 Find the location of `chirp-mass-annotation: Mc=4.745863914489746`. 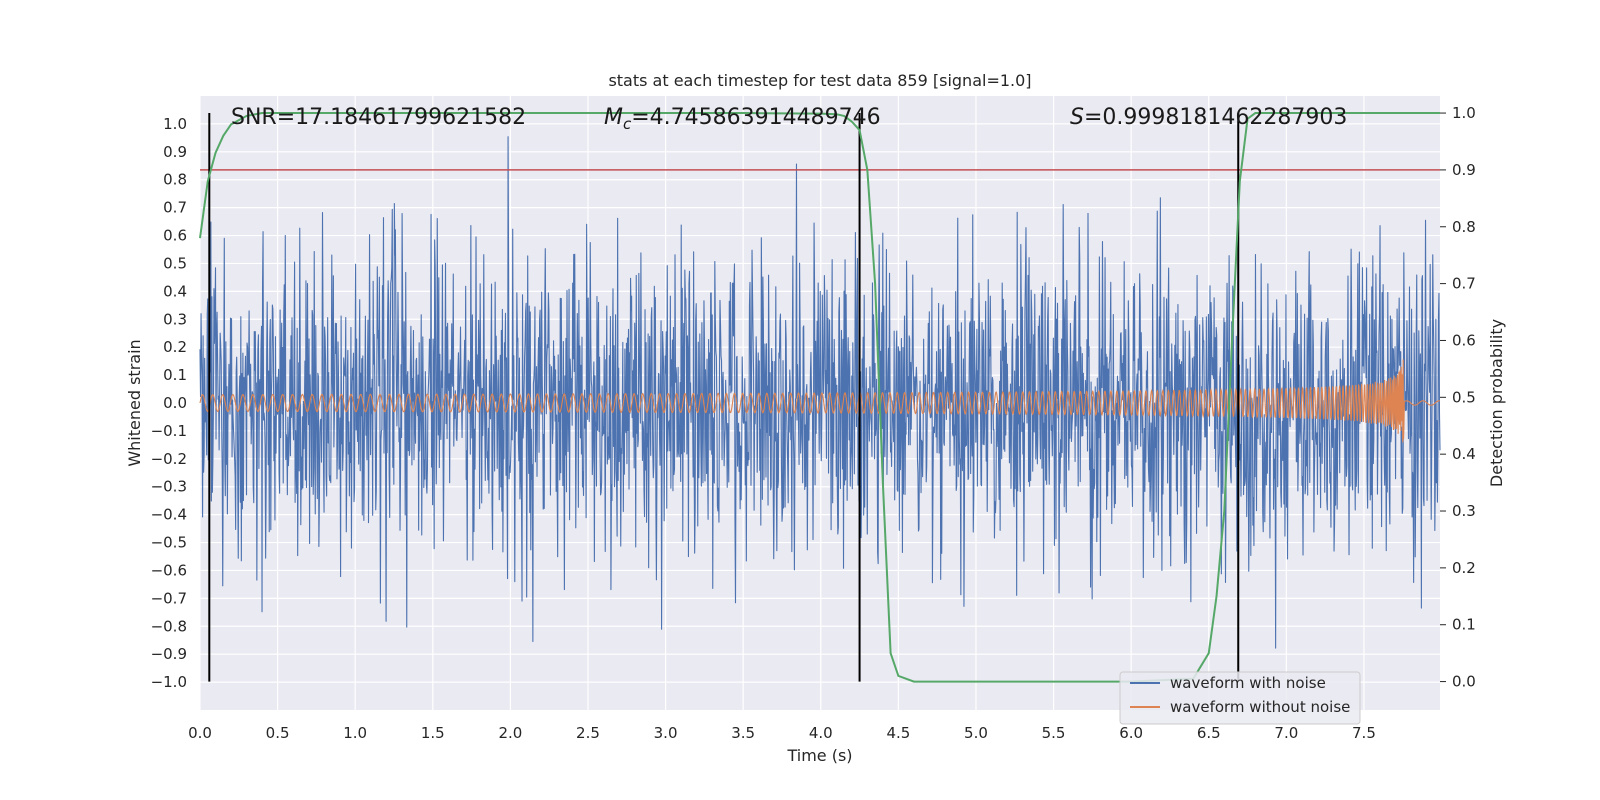

chirp-mass-annotation: Mc=4.745863914489746 is located at coordinates (742, 119).